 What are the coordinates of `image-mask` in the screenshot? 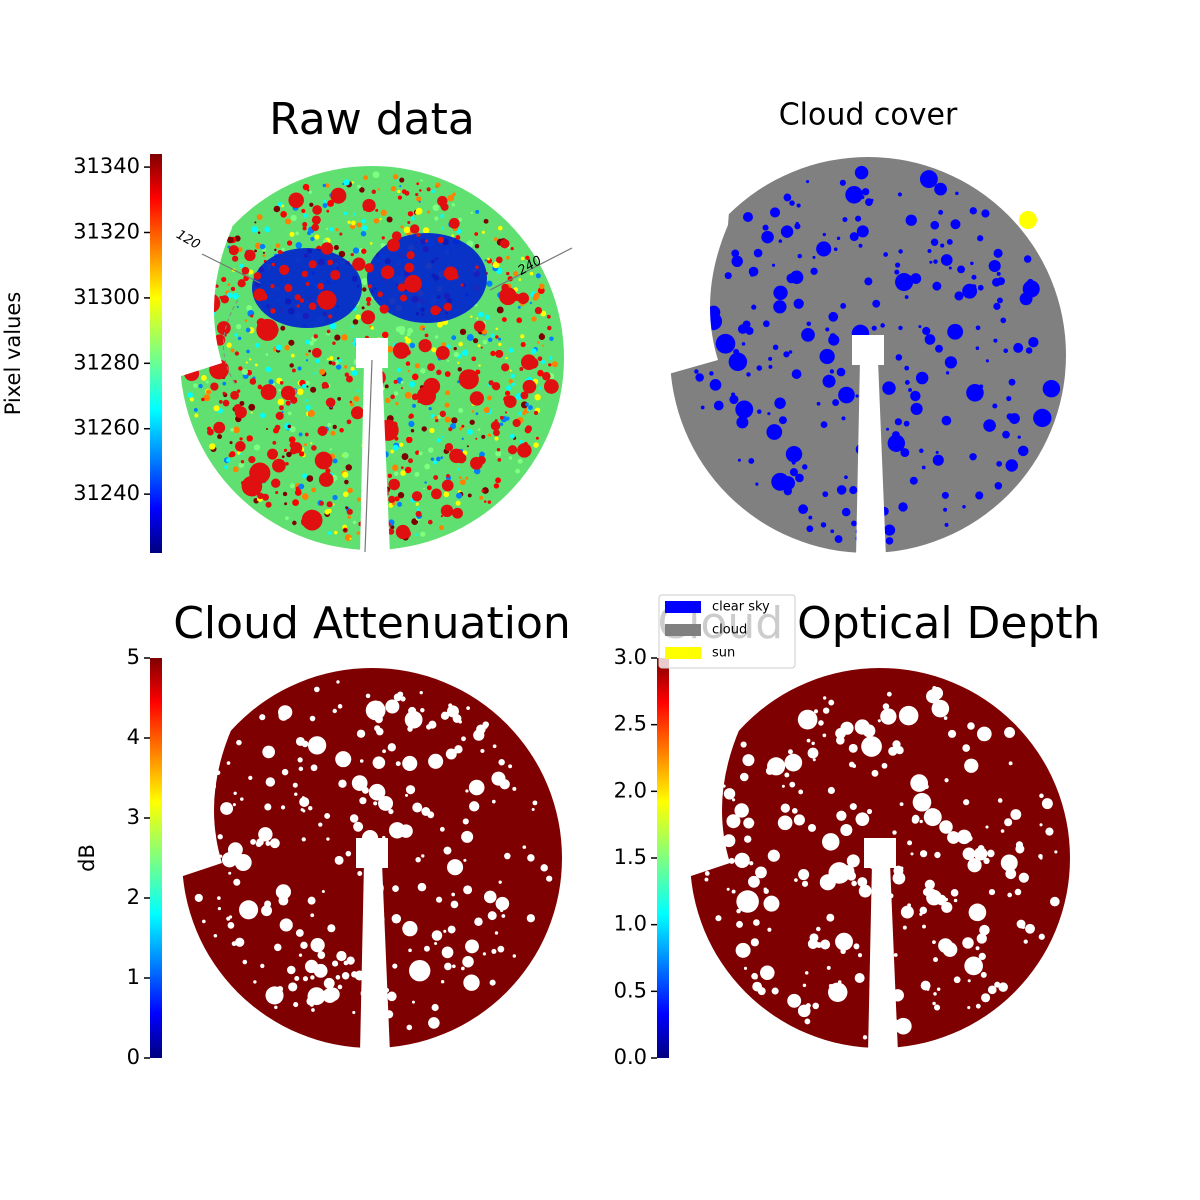 It's located at (375, 958).